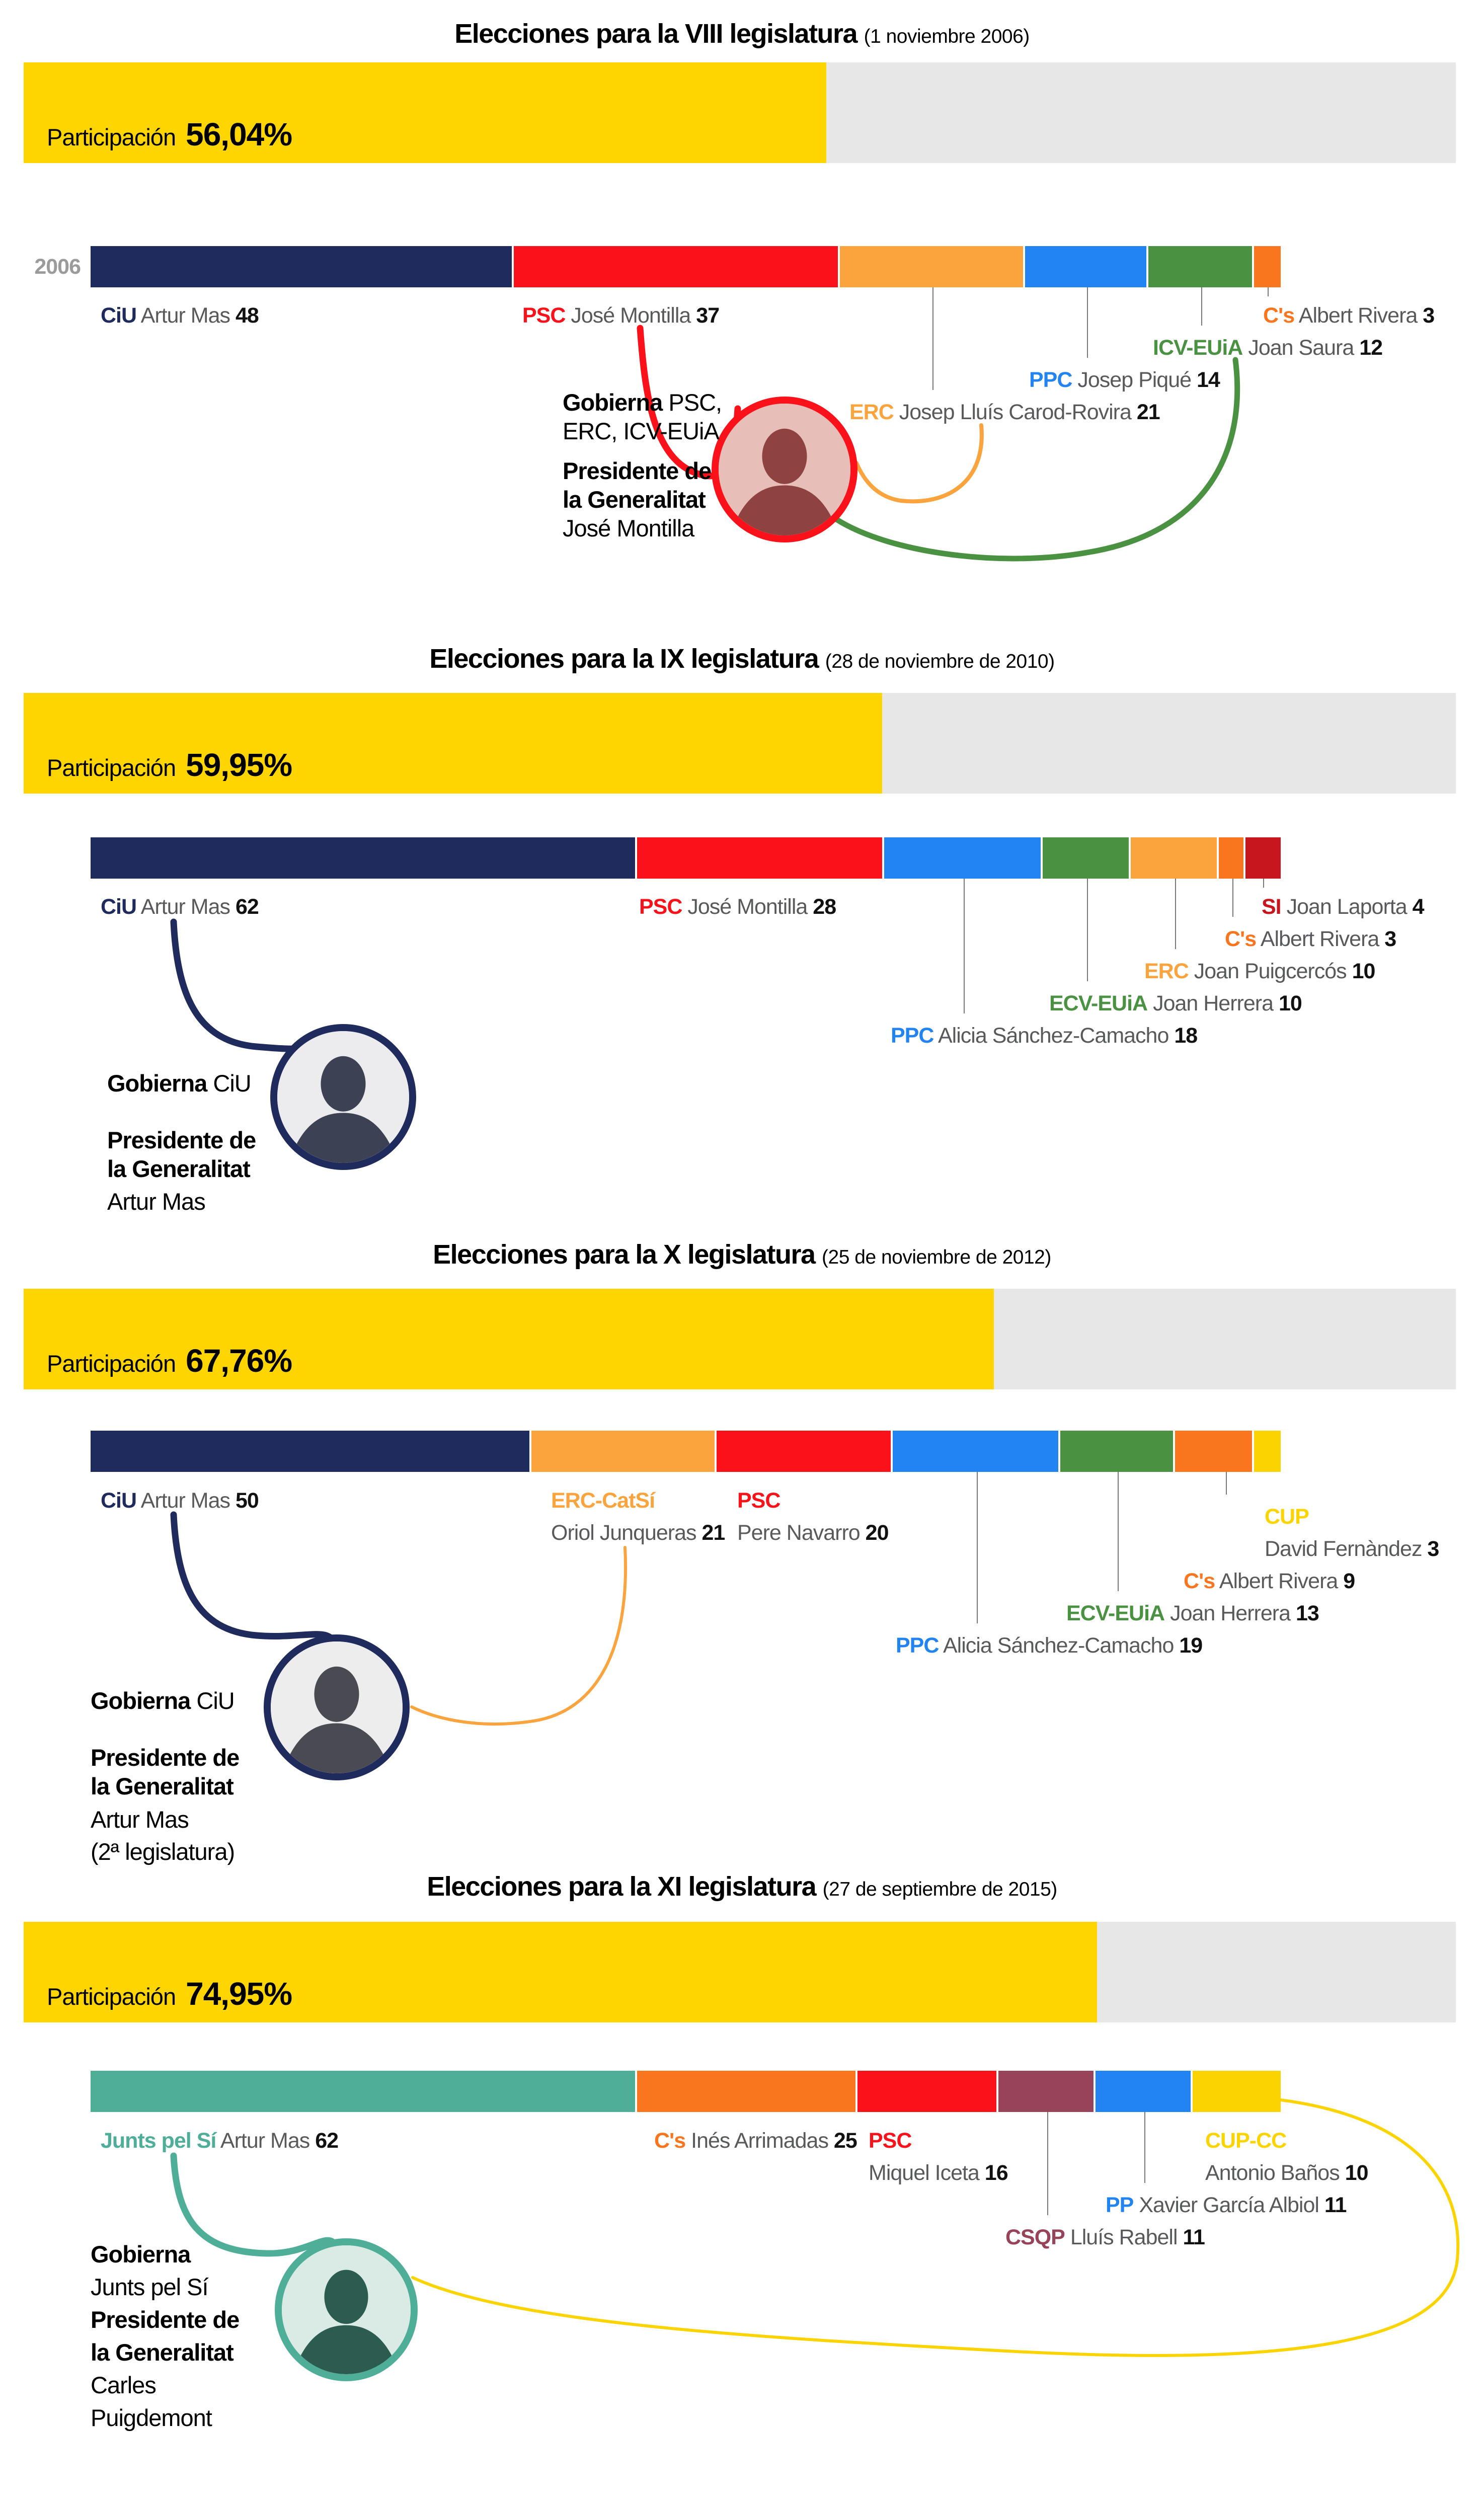 The width and height of the screenshot is (1484, 2503). I want to click on party-label-cs: C's Albert Rivera 9, so click(1269, 1581).